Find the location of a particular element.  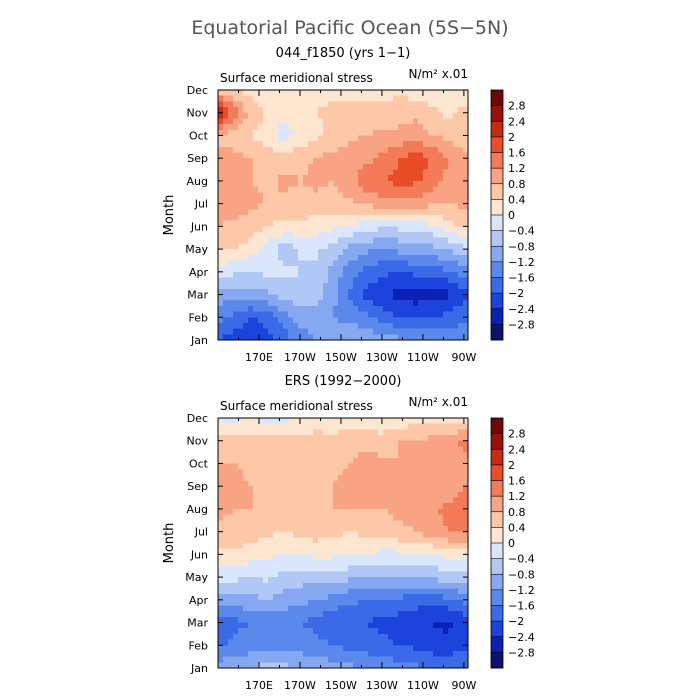

colorbar-box is located at coordinates (497, 519).